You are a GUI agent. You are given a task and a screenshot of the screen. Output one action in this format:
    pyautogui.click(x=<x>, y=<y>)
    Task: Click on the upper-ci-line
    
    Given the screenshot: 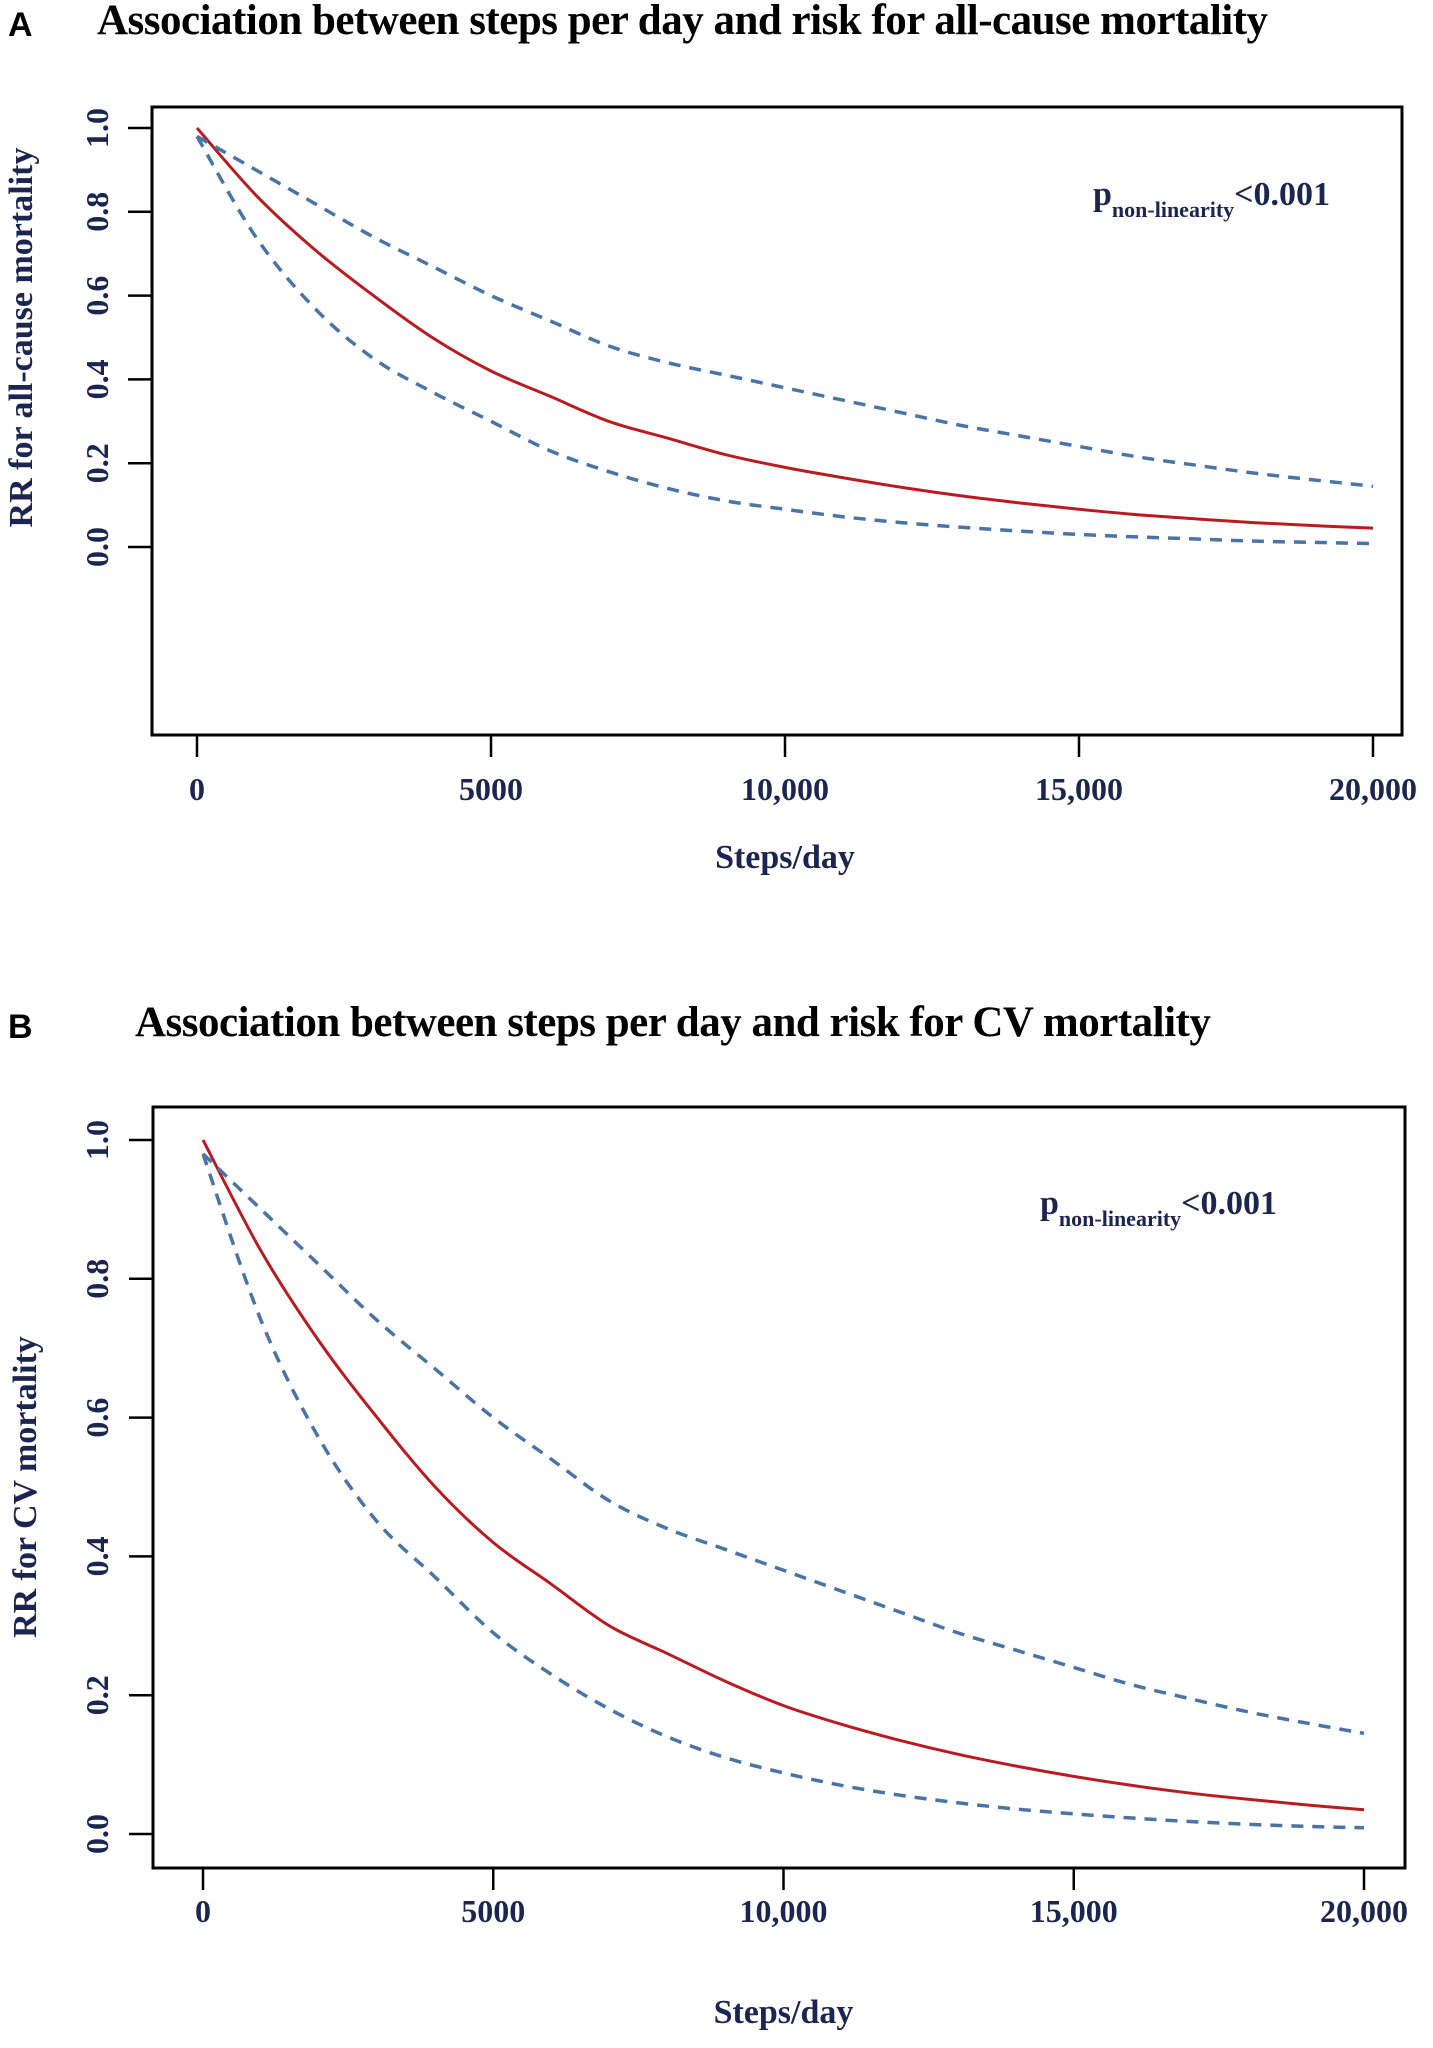 What is the action you would take?
    pyautogui.click(x=785, y=311)
    